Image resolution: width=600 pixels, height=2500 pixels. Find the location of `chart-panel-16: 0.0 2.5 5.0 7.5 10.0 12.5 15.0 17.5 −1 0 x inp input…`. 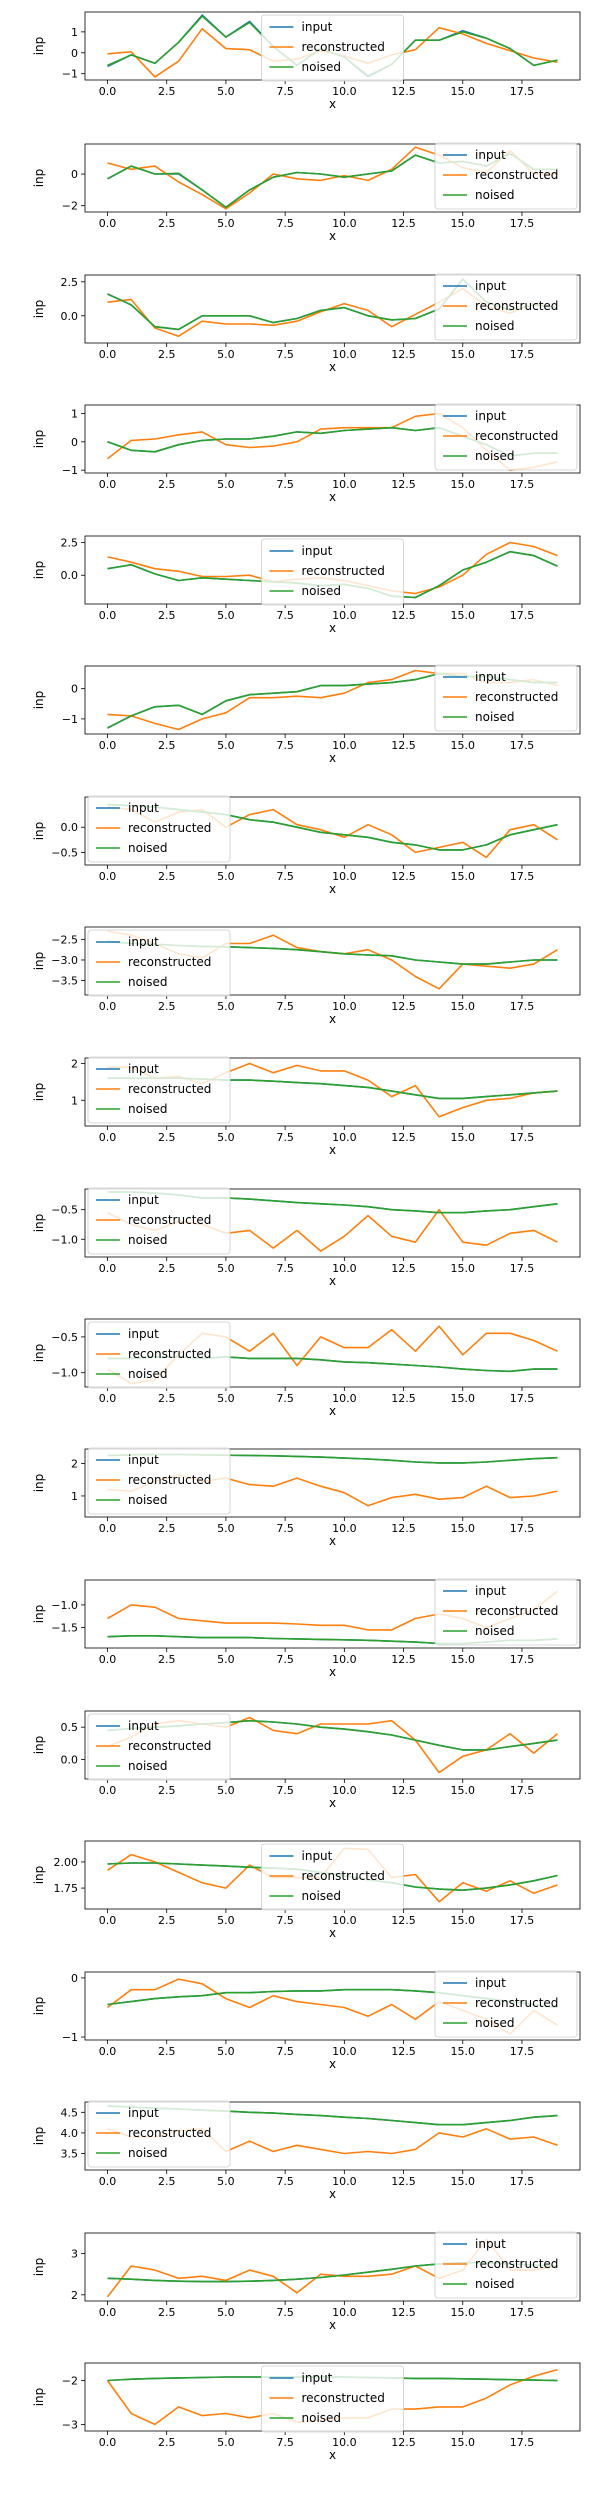

chart-panel-16: 0.0 2.5 5.0 7.5 10.0 12.5 15.0 17.5 −1 0 x inp input… is located at coordinates (306, 2020).